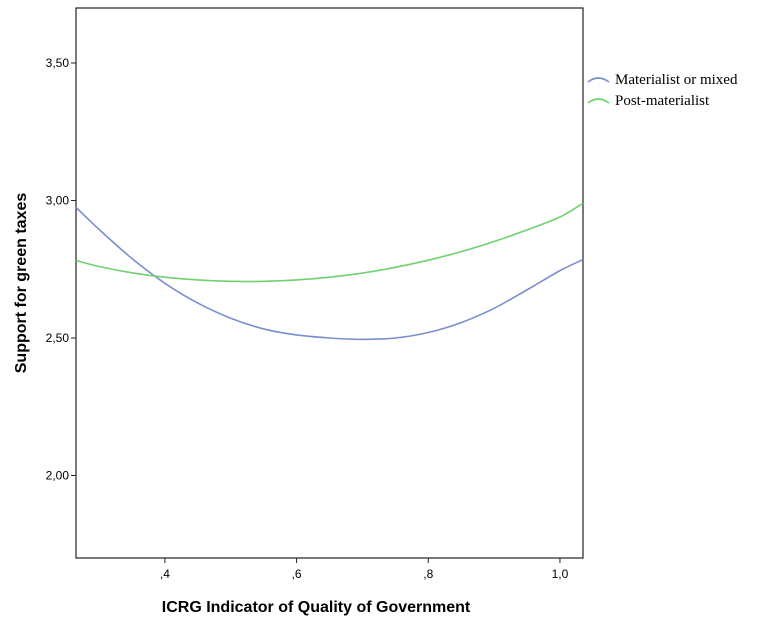 This screenshot has width=761, height=619. What do you see at coordinates (58, 201) in the screenshot?
I see `y-tick-label: 3,00` at bounding box center [58, 201].